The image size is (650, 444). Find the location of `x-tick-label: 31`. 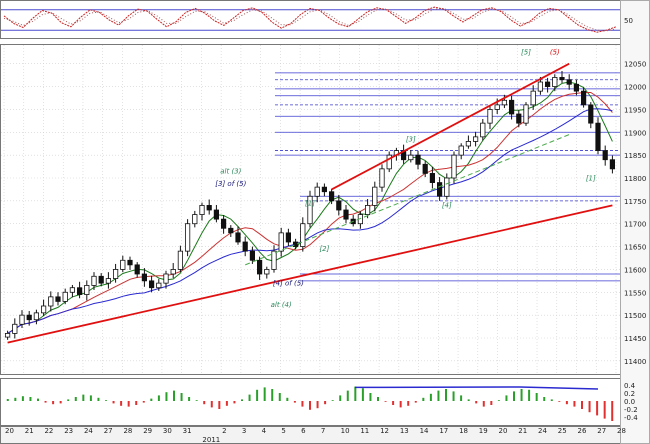

x-tick-label: 31 is located at coordinates (187, 431).